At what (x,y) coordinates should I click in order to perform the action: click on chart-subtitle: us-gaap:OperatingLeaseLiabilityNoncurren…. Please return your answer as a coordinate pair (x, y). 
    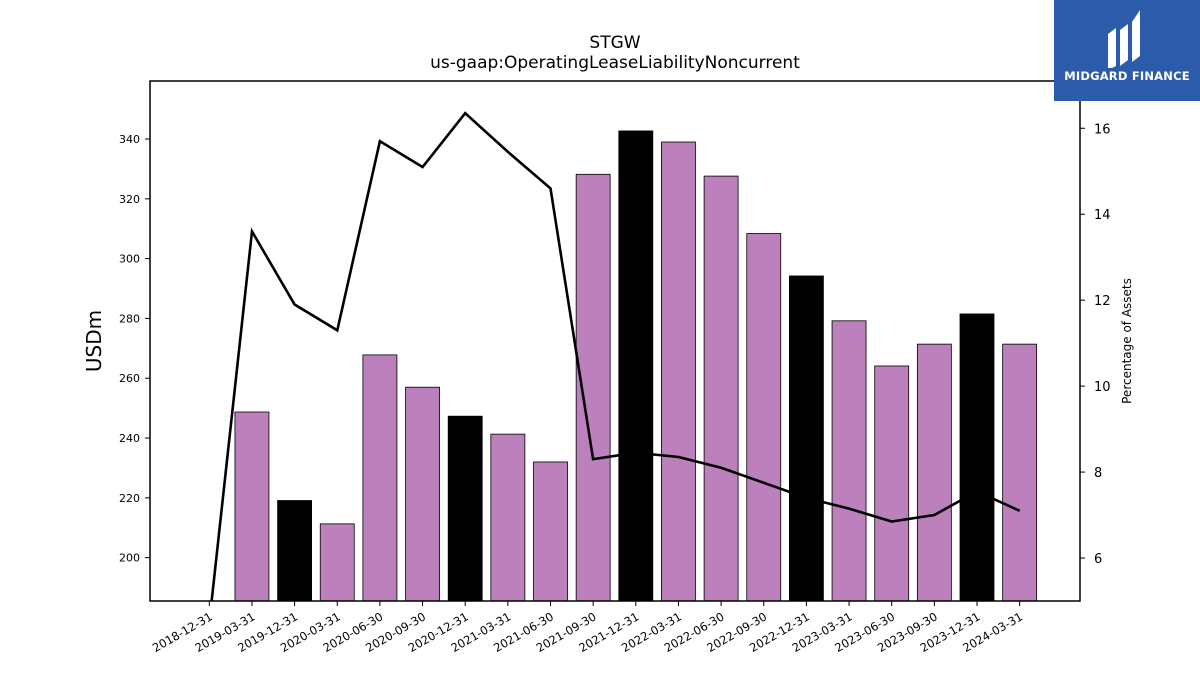
    Looking at the image, I should click on (615, 63).